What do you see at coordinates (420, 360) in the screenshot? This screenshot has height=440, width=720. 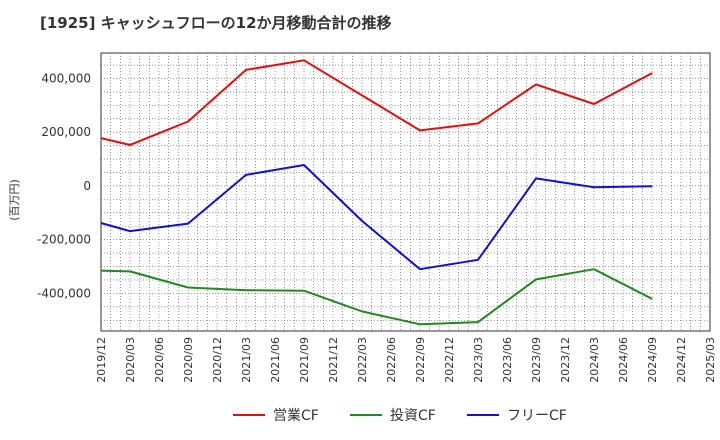 I see `x-tick-label: 2022/09` at bounding box center [420, 360].